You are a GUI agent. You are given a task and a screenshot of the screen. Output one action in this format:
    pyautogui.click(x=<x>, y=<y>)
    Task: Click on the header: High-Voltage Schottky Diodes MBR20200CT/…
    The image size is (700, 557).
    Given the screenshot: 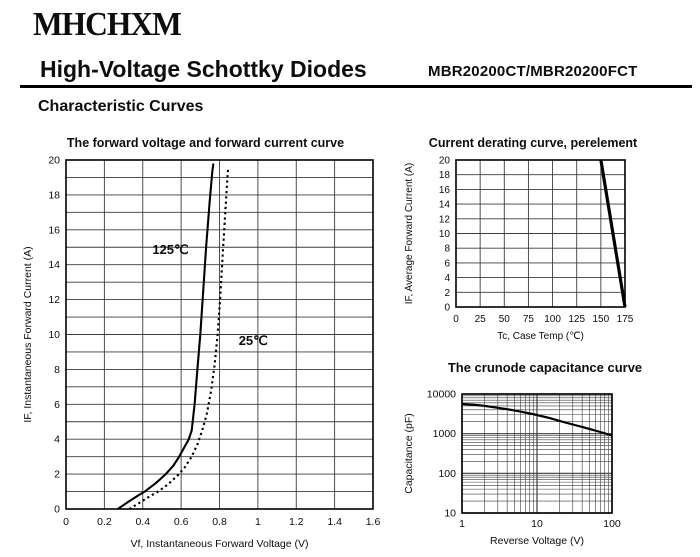 What is the action you would take?
    pyautogui.click(x=350, y=70)
    